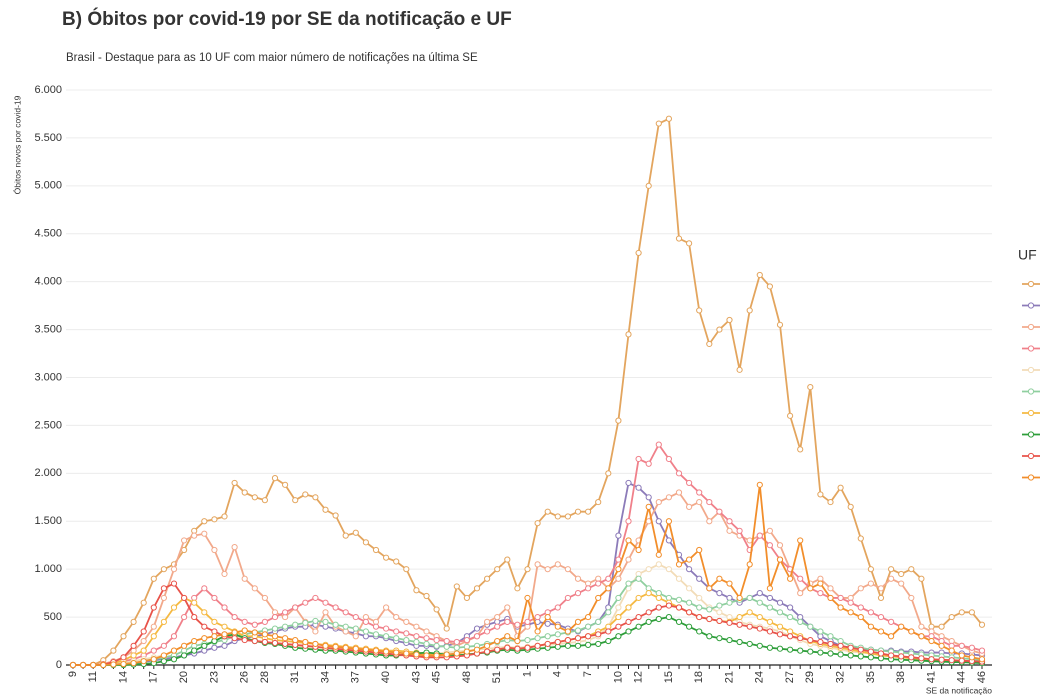 Image resolution: width=1040 pixels, height=700 pixels. I want to click on x-tick-label: 46, so click(982, 677).